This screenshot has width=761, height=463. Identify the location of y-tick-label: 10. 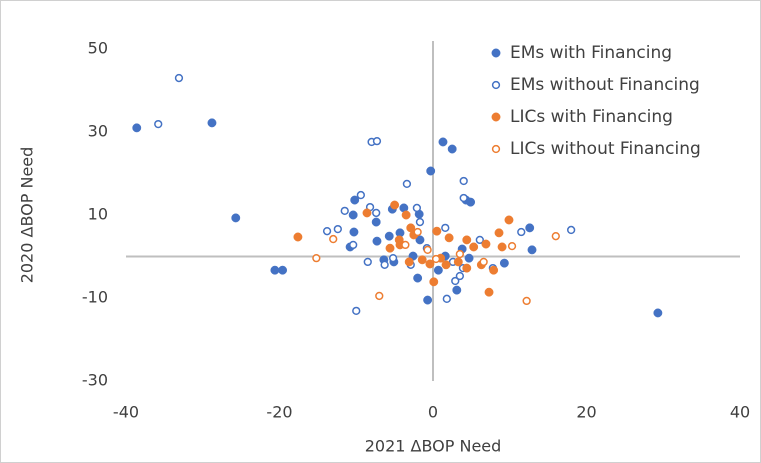
(98, 214).